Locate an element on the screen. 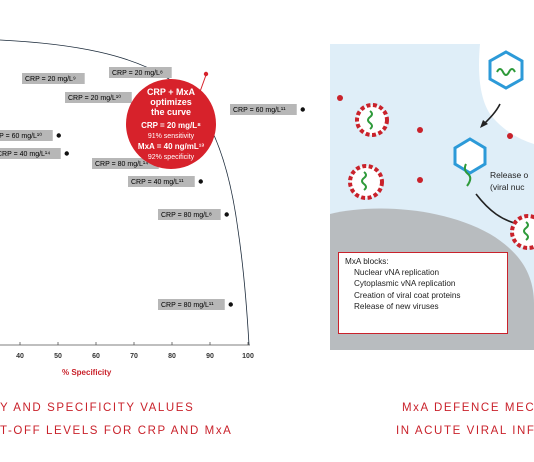 The height and width of the screenshot is (462, 534). highlight-title-3: the curve is located at coordinates (171, 112).